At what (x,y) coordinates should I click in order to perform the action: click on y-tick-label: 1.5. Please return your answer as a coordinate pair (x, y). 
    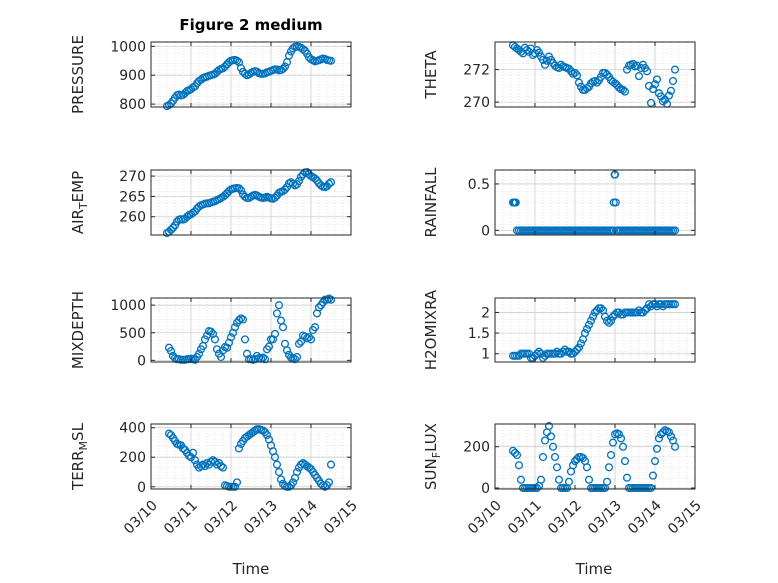
    Looking at the image, I should click on (479, 334).